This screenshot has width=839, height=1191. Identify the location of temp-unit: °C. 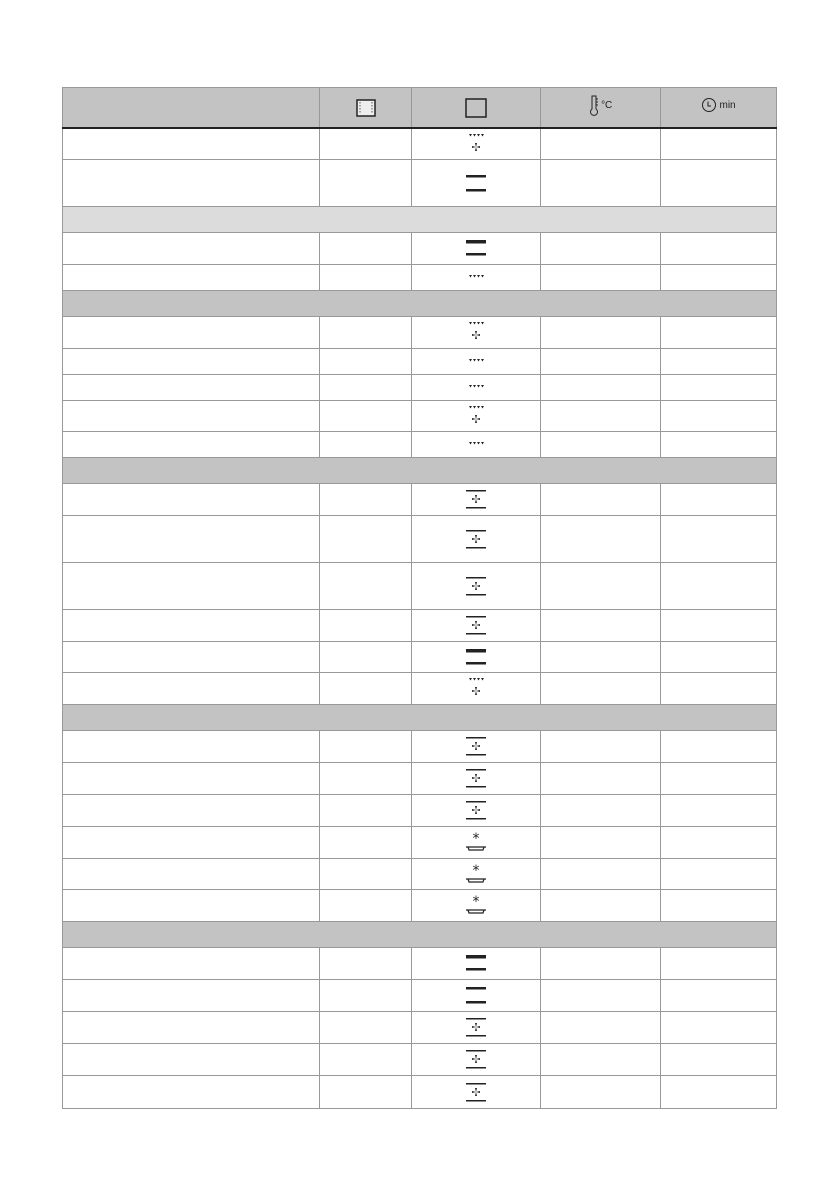
(607, 105).